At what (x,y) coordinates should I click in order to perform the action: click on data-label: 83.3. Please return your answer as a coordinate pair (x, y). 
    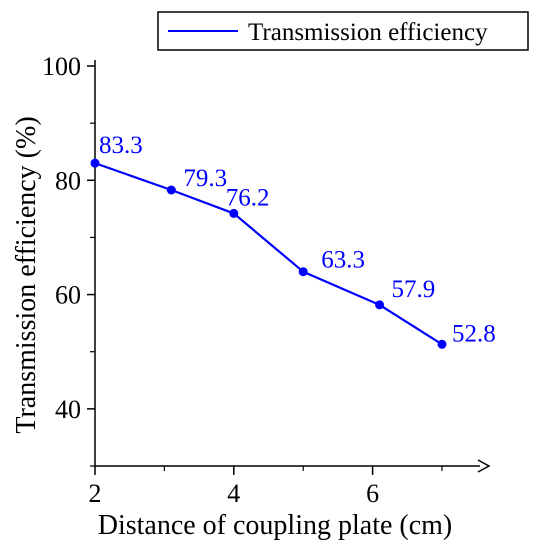
    Looking at the image, I should click on (121, 145).